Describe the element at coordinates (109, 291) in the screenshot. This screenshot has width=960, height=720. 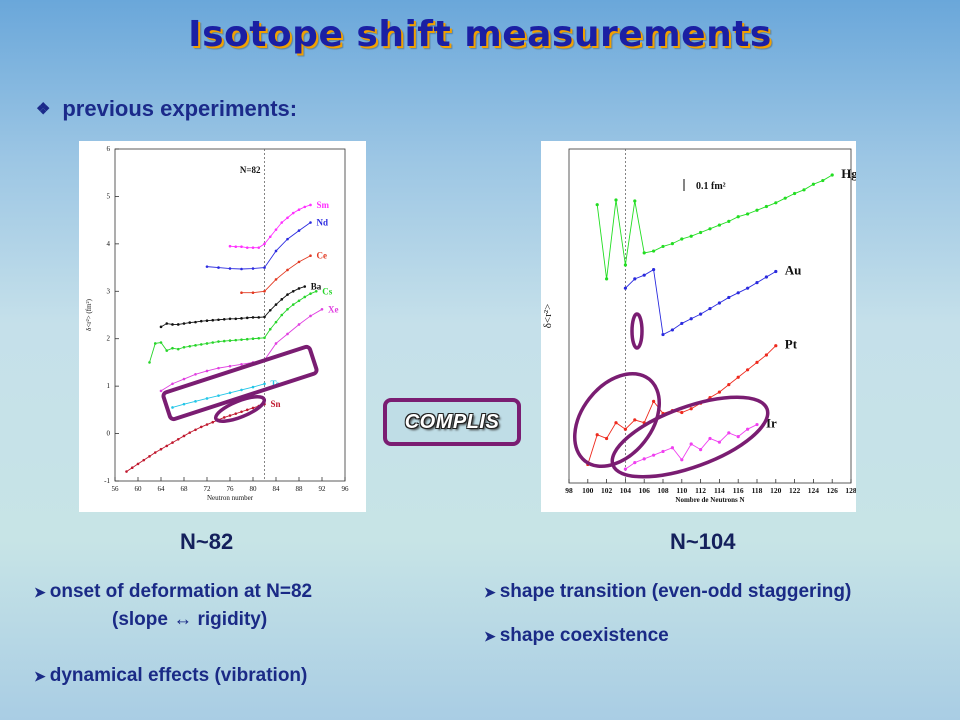
I see `y-tick-label: 3` at that location.